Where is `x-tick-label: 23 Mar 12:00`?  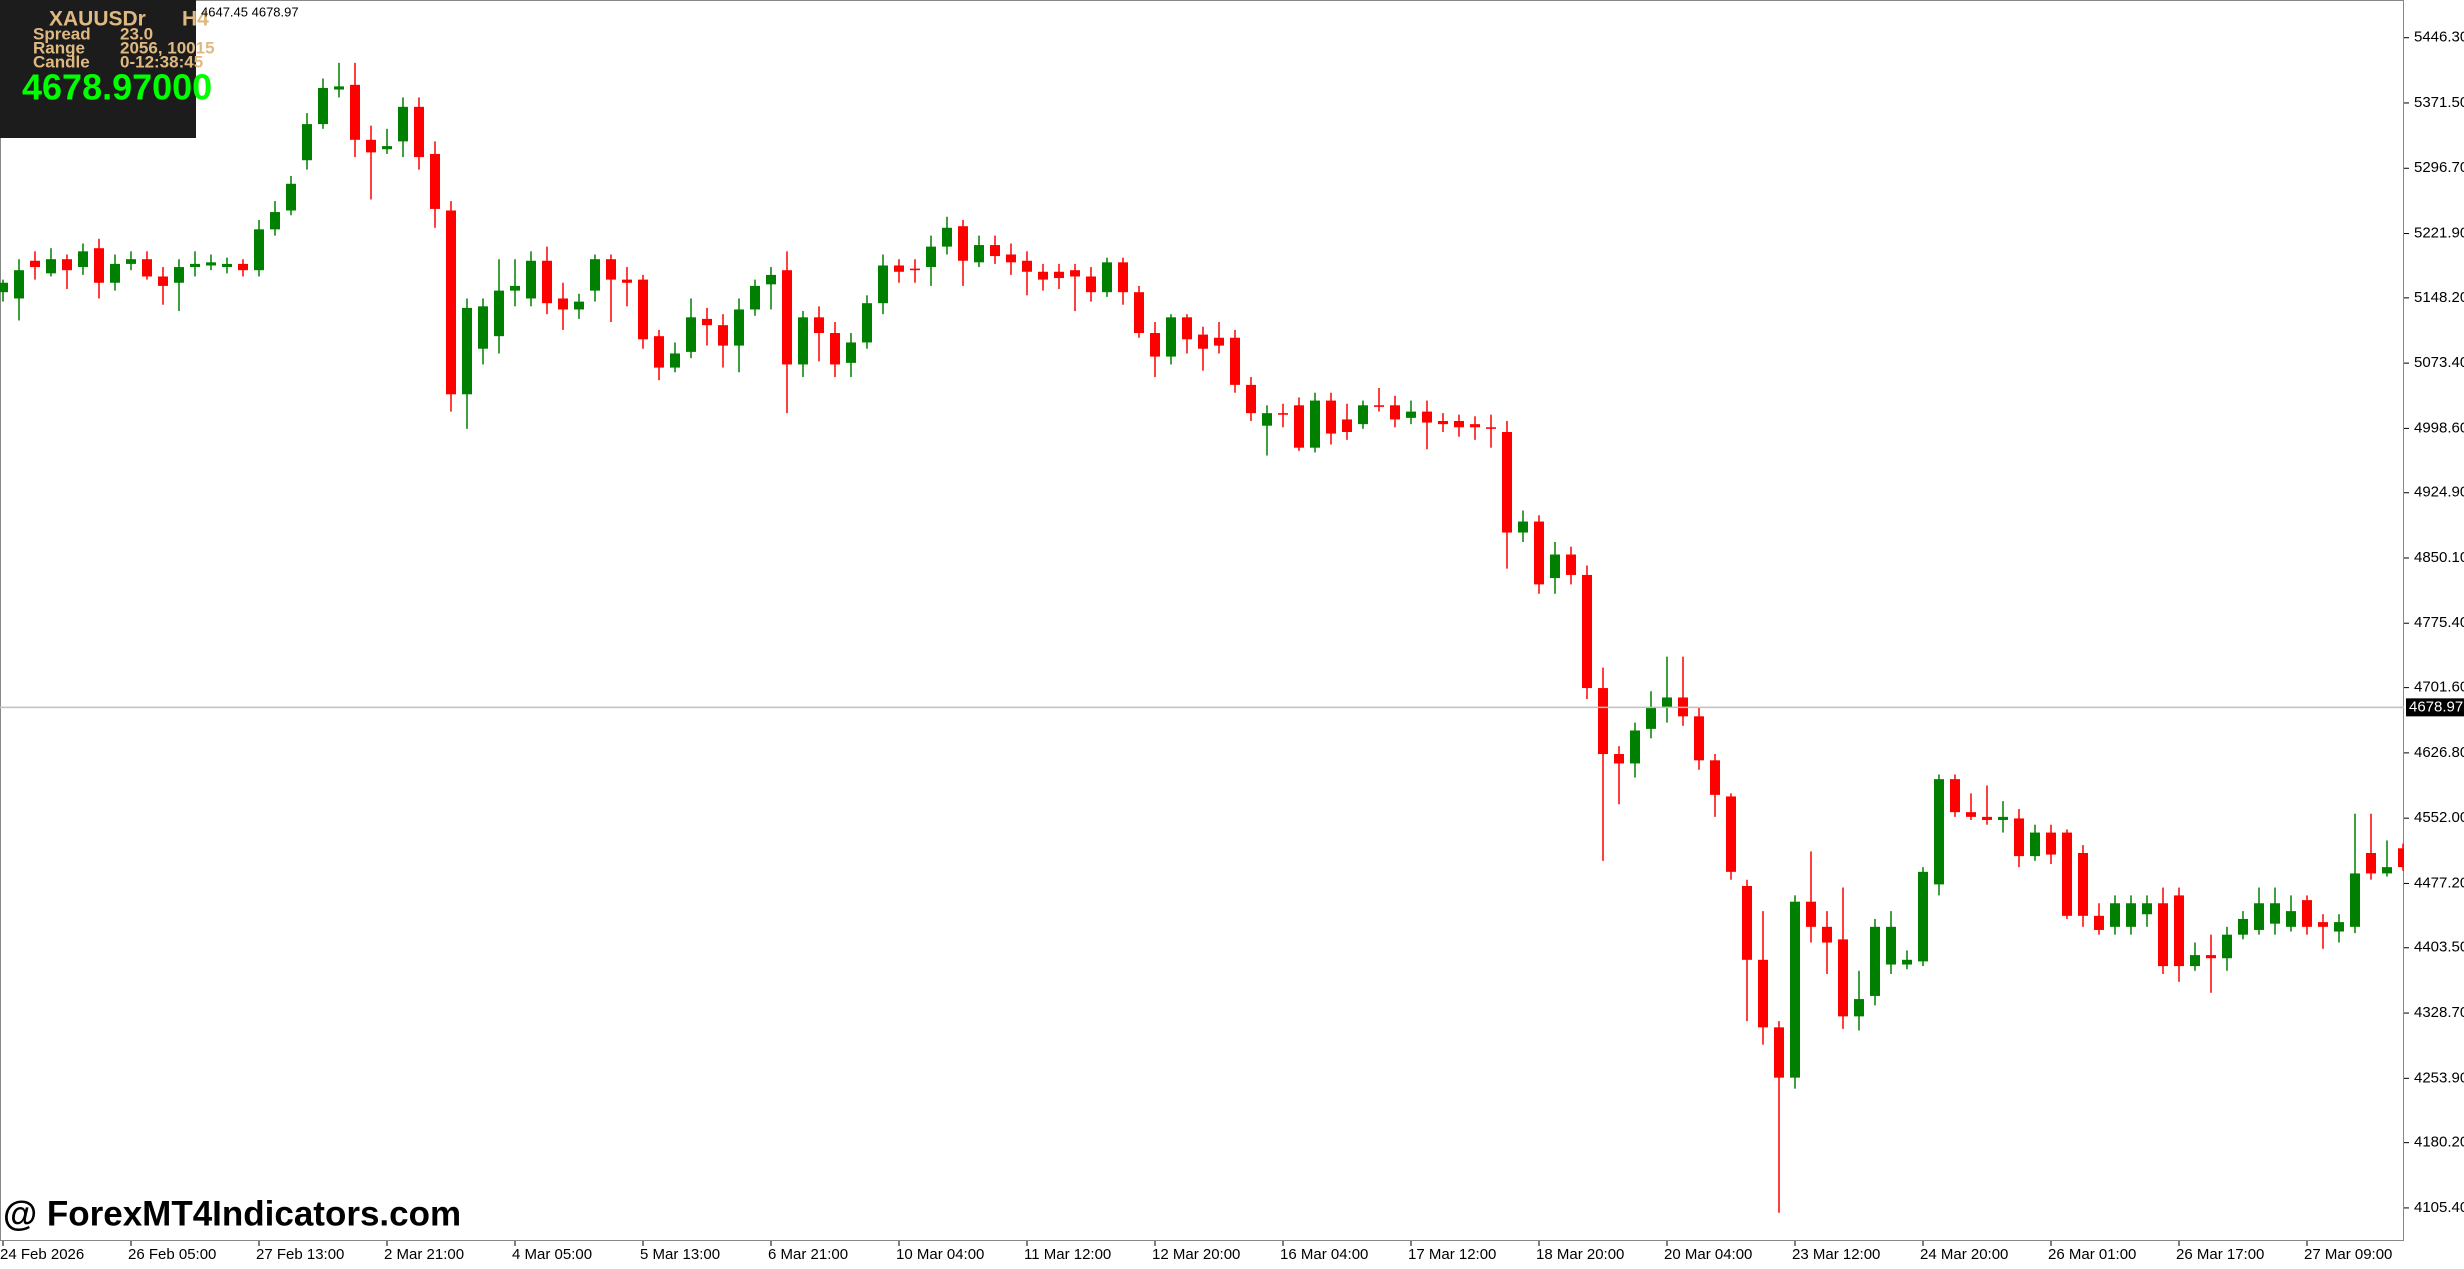 x-tick-label: 23 Mar 12:00 is located at coordinates (1836, 1254).